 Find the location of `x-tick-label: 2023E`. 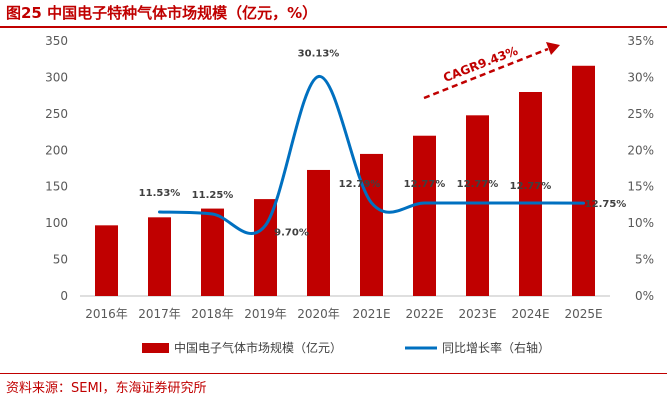

x-tick-label: 2023E is located at coordinates (477, 314).